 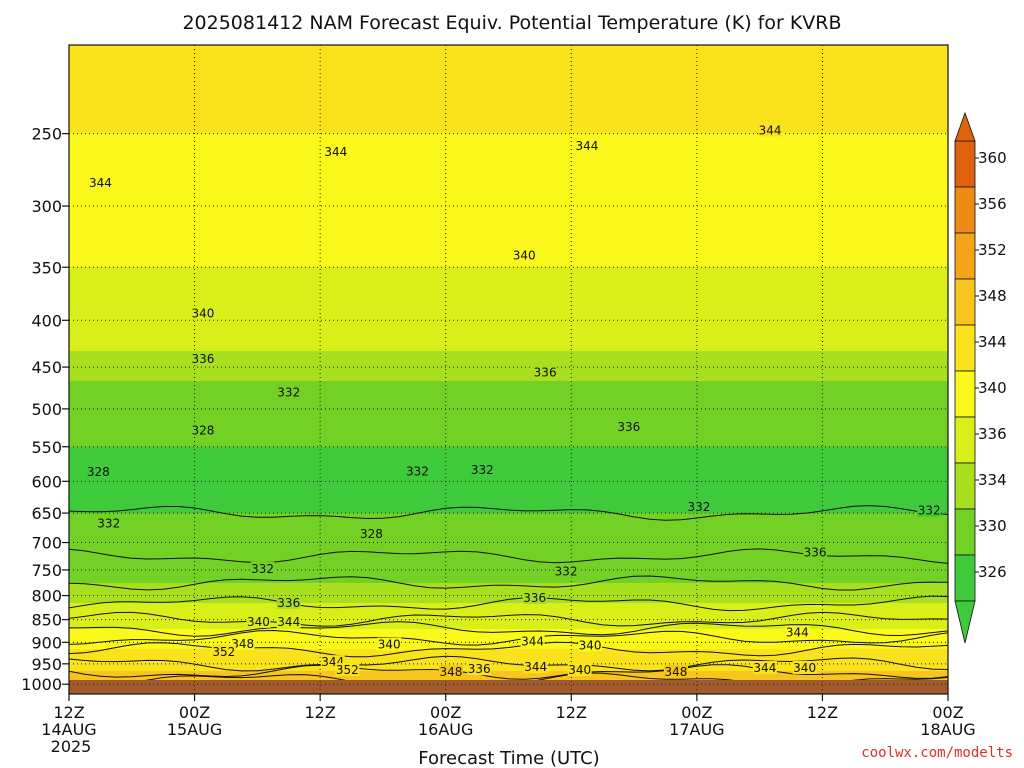 I want to click on contour-label: 328, so click(x=202, y=430).